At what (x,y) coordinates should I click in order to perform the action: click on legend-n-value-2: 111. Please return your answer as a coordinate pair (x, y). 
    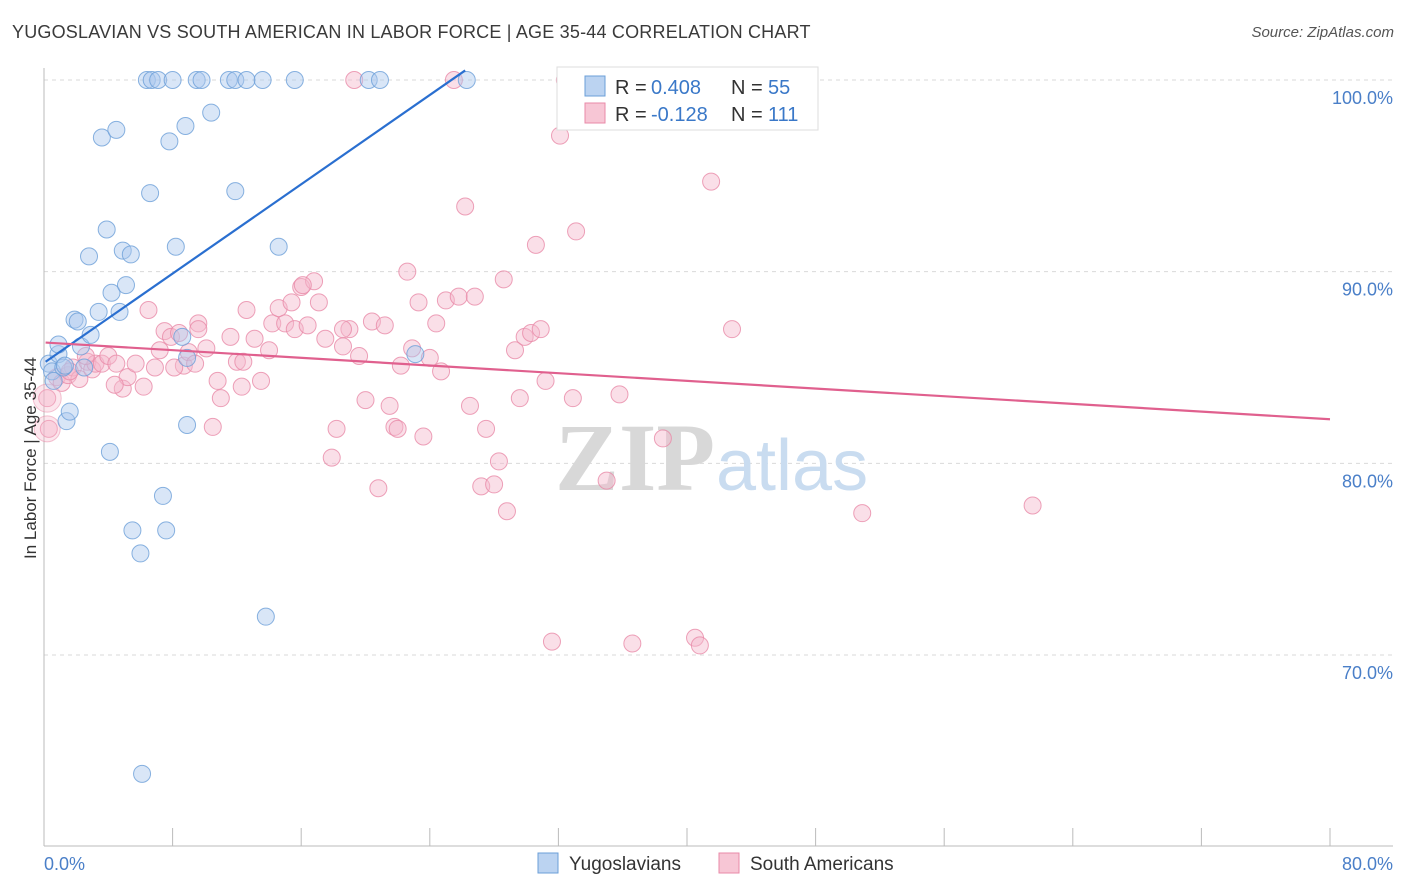
    Looking at the image, I should click on (783, 115).